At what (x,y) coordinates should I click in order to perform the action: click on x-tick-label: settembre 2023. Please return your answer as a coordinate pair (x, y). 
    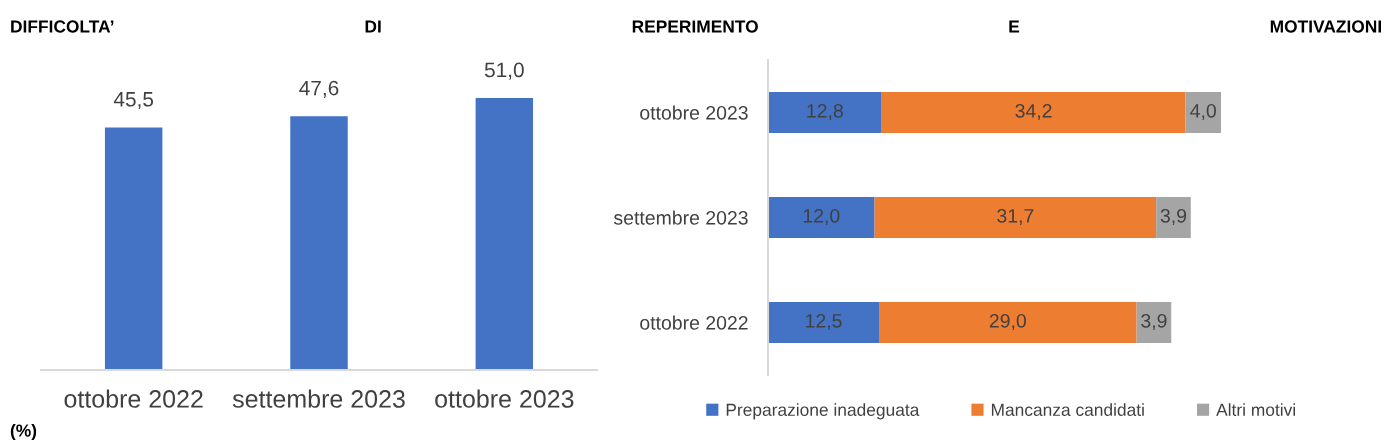
    Looking at the image, I should click on (318, 398).